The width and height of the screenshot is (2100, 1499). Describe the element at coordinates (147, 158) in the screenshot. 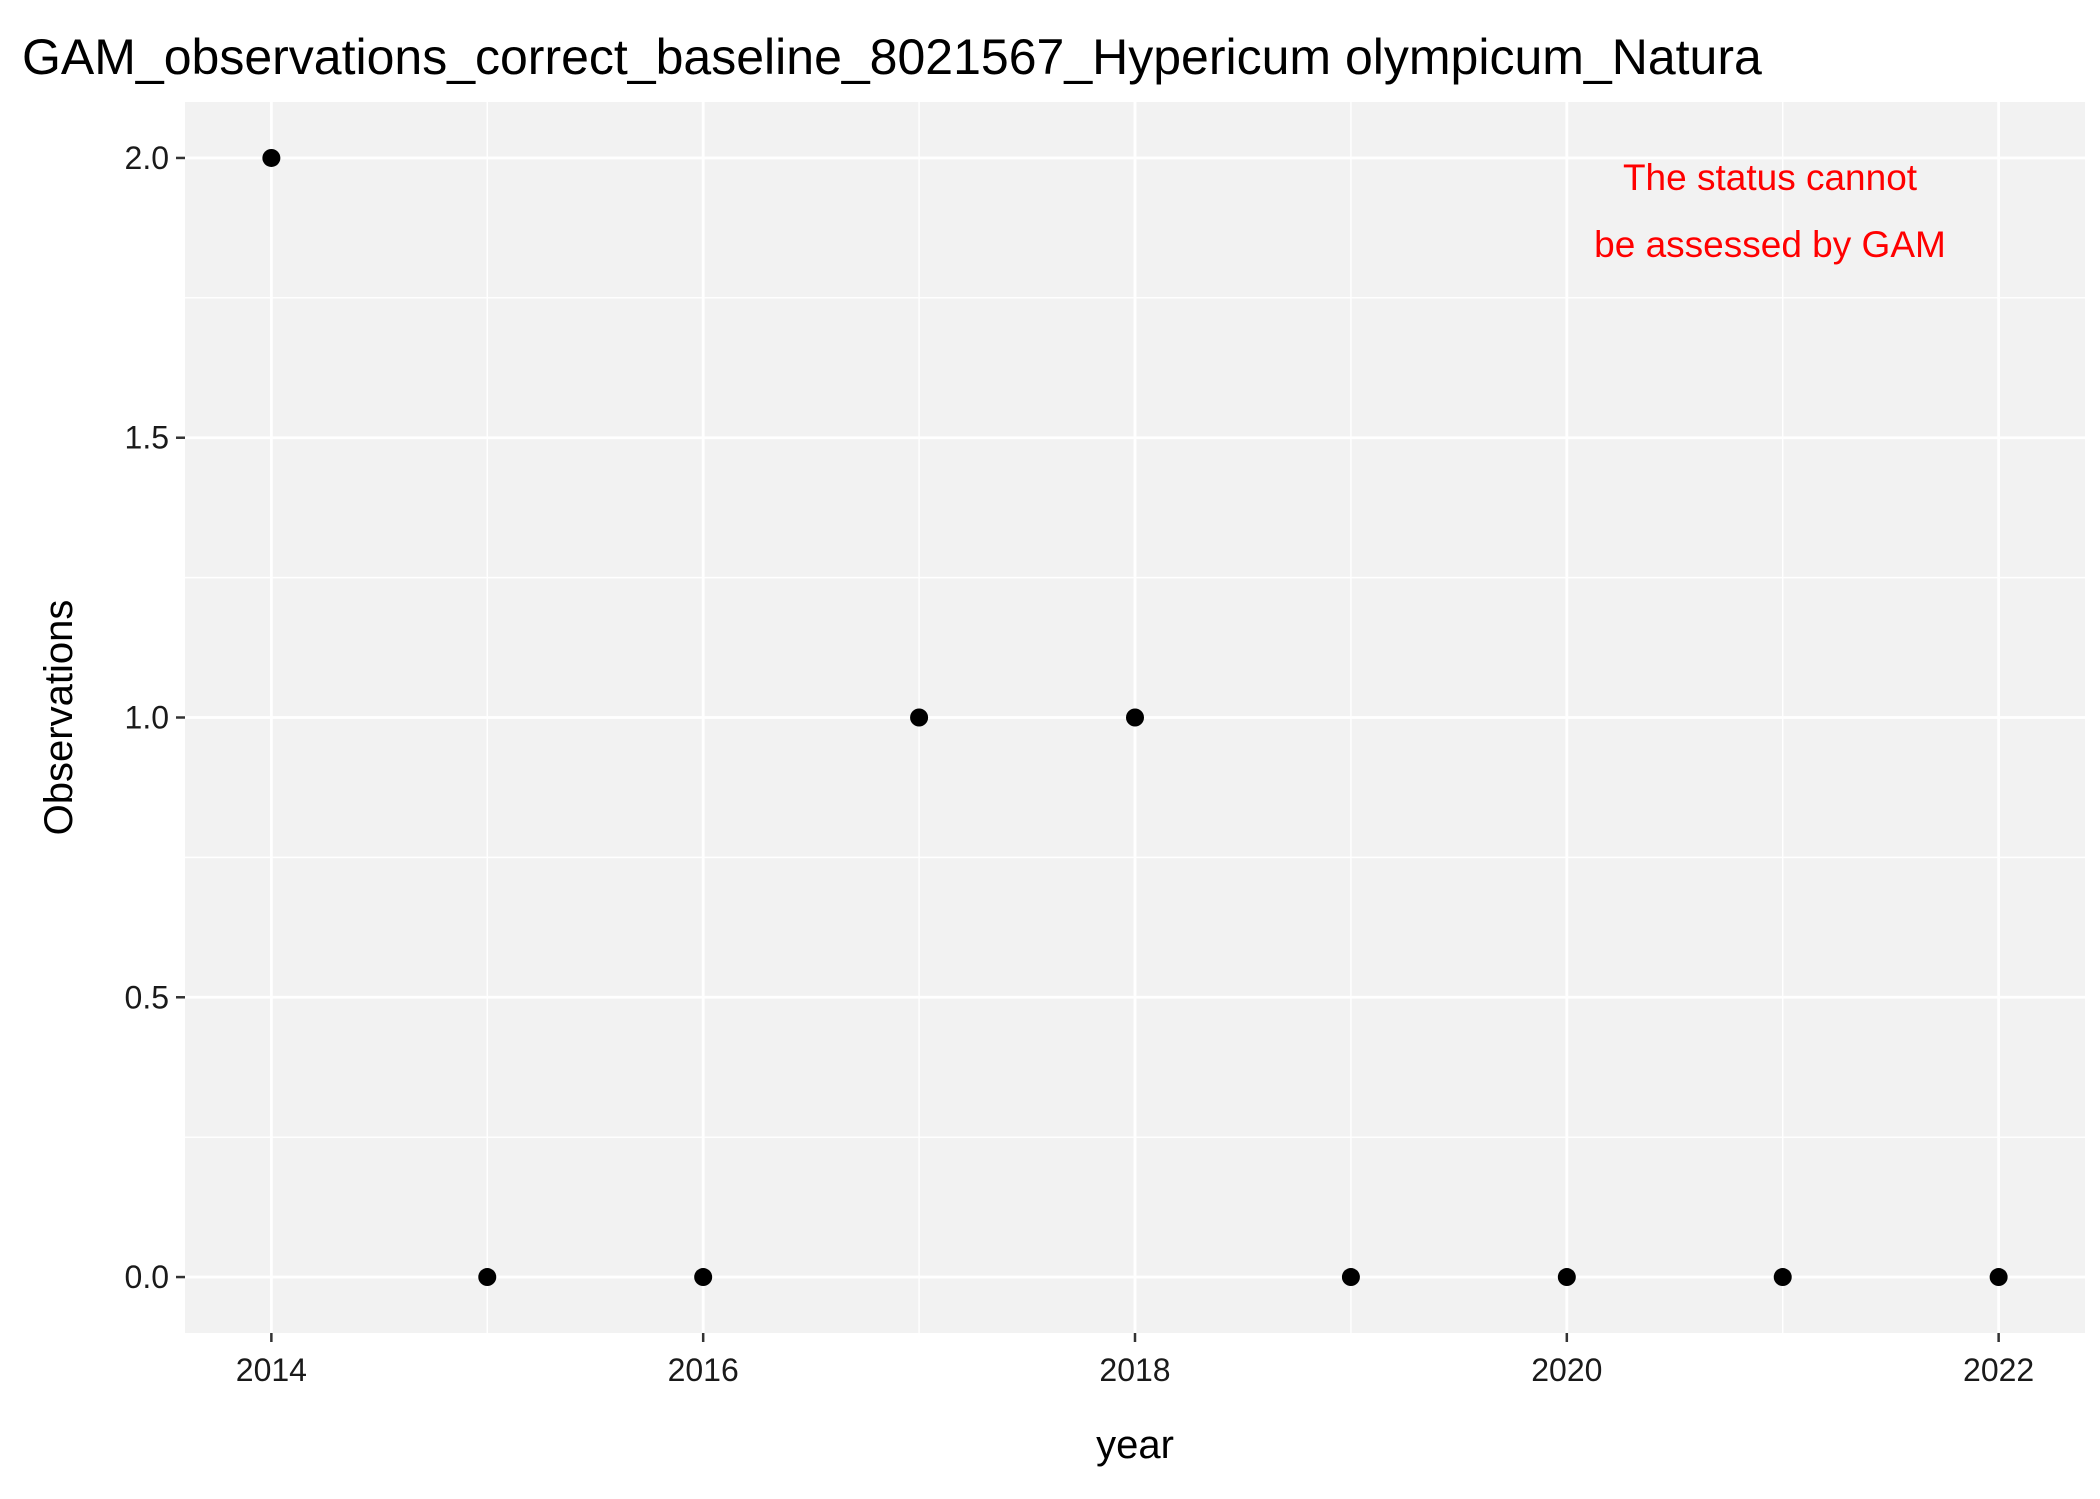

I see `y-tick-label: 2.0` at that location.